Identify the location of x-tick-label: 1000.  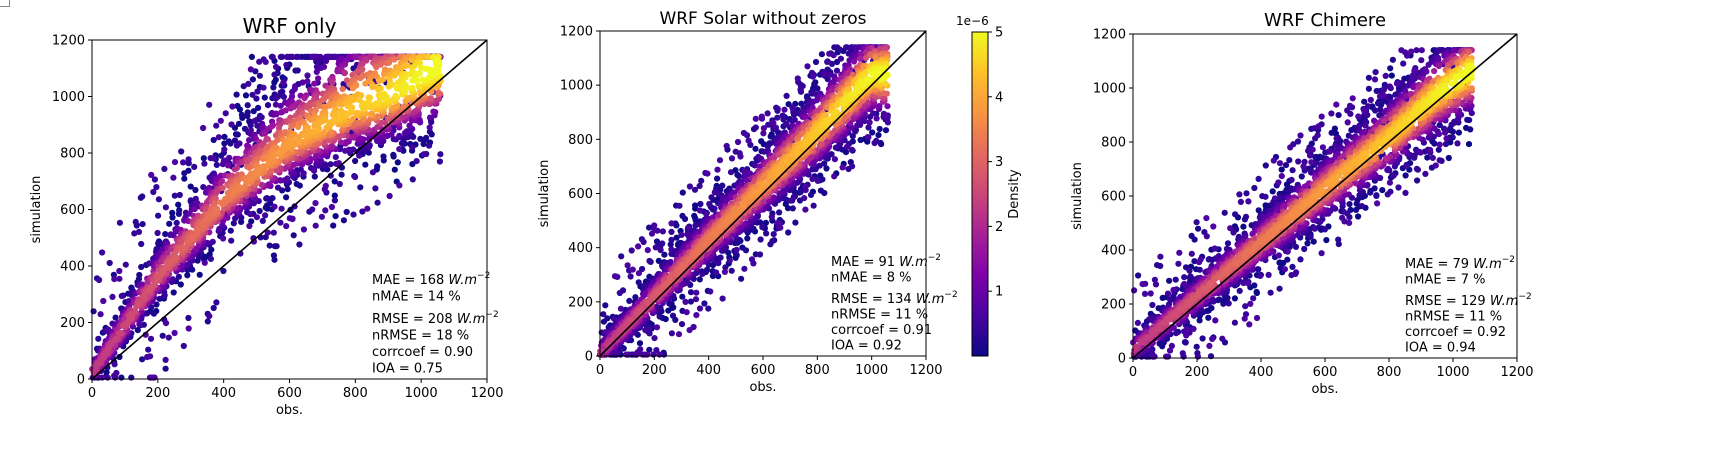
(421, 393).